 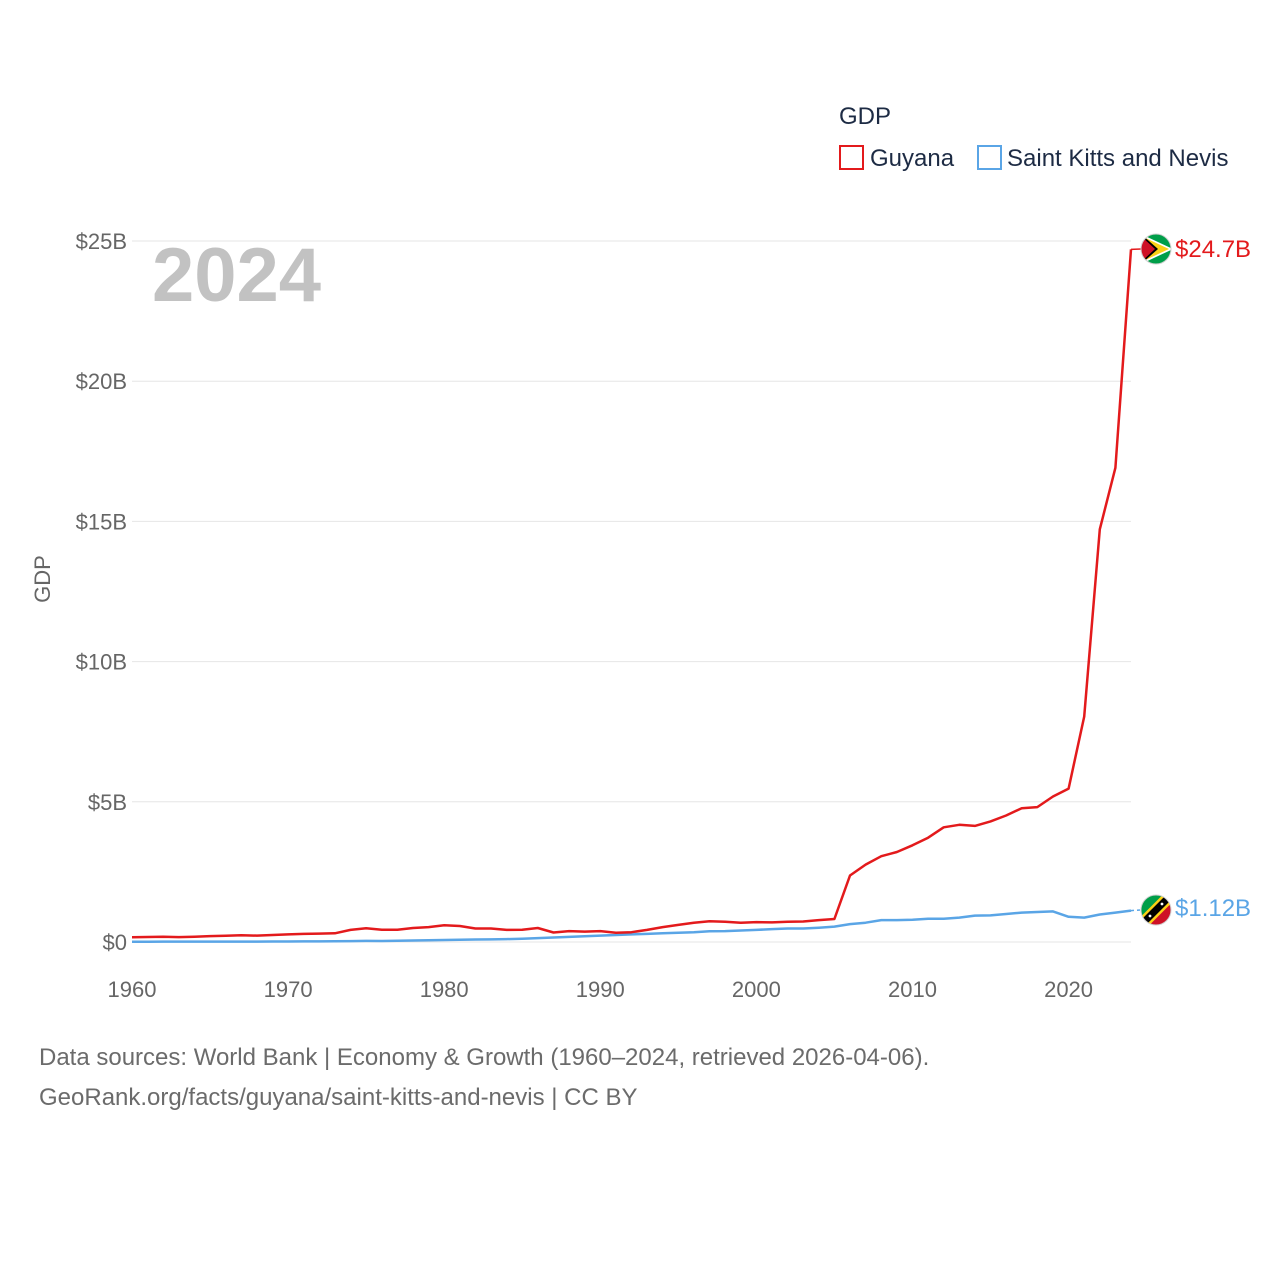 What do you see at coordinates (101, 381) in the screenshot?
I see `y-tick-label: $20B` at bounding box center [101, 381].